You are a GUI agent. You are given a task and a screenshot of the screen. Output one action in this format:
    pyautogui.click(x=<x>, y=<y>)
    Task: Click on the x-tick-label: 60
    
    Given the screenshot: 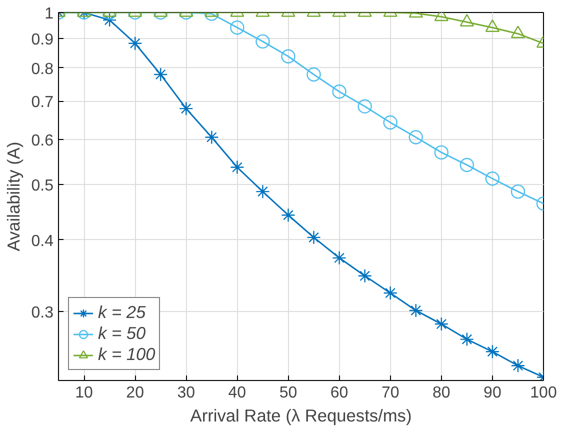 What is the action you would take?
    pyautogui.click(x=339, y=393)
    